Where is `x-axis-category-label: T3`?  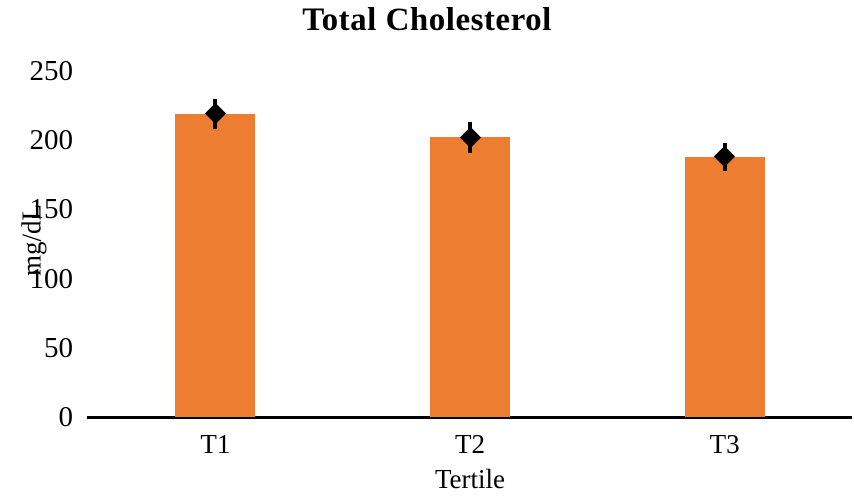
x-axis-category-label: T3 is located at coordinates (724, 444).